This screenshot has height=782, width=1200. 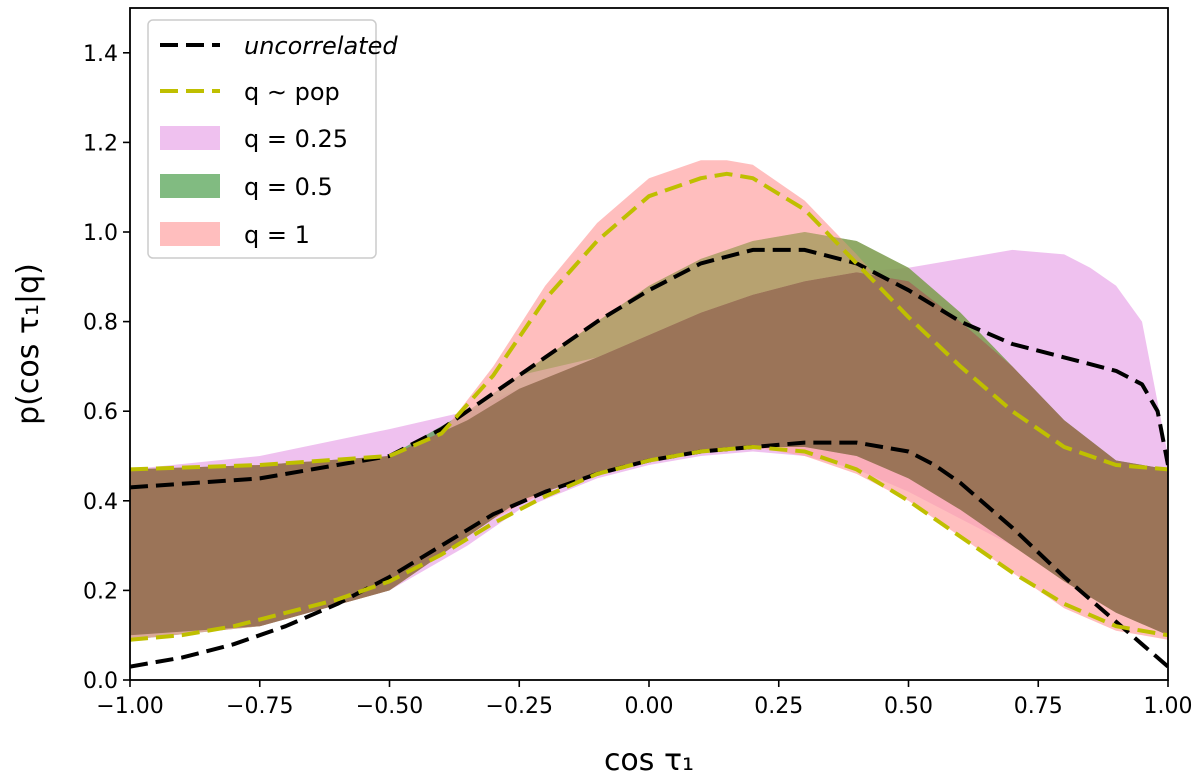 I want to click on x-axis-label: cos τ₁, so click(x=649, y=760).